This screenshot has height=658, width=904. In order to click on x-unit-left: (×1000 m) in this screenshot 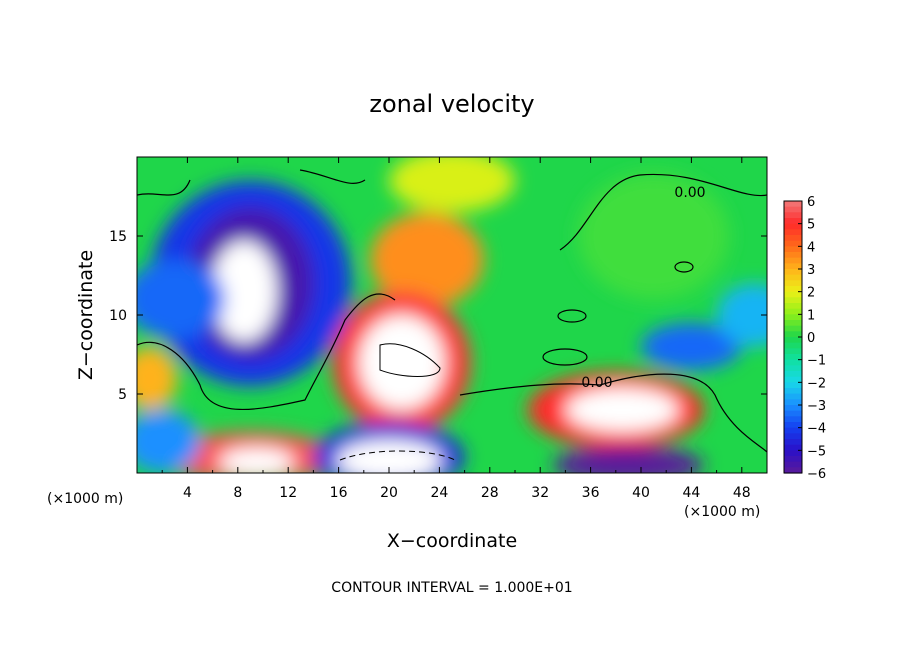, I will do `click(85, 499)`.